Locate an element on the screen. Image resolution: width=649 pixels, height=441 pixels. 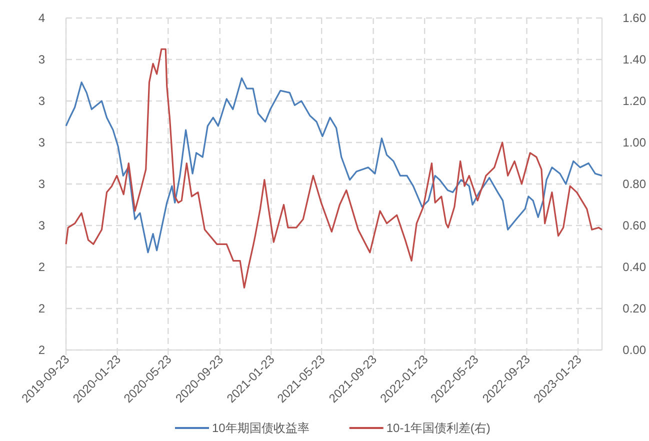
y2-tick-label: 1.20 is located at coordinates (634, 101).